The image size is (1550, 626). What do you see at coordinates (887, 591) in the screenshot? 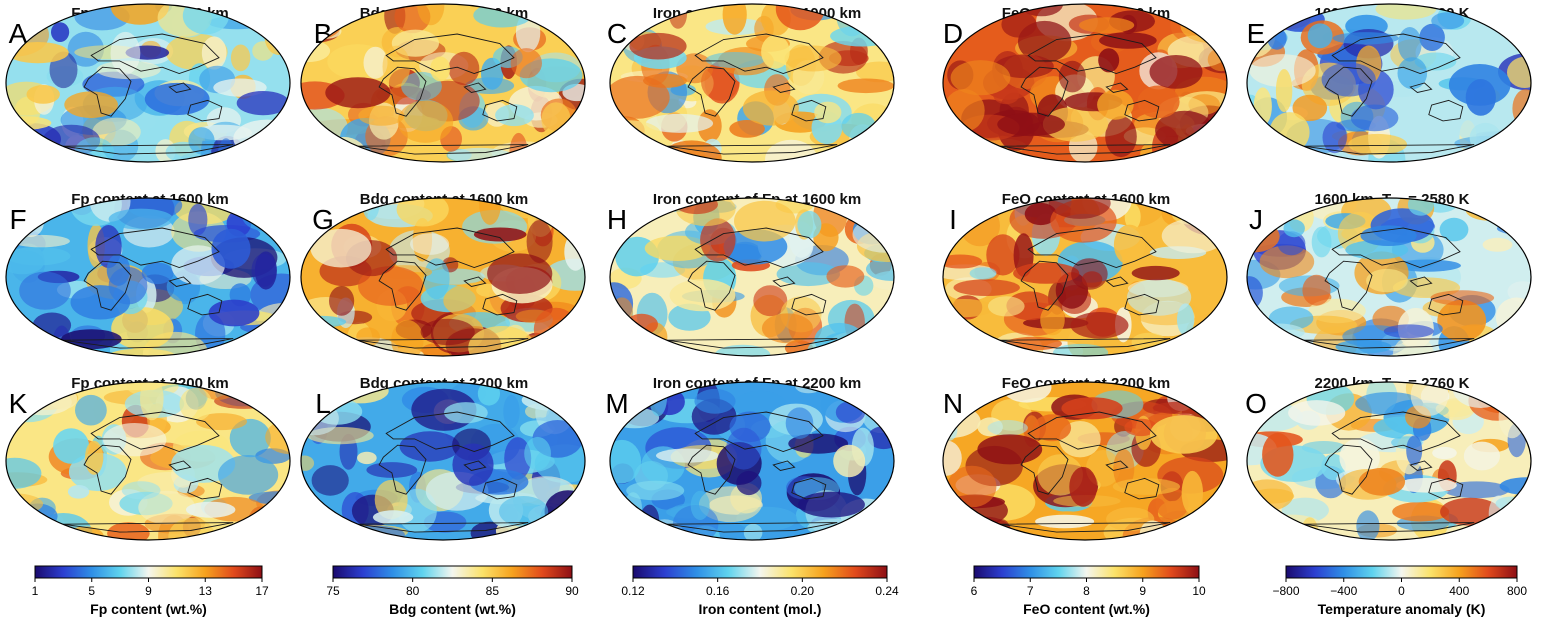
I see `colorbar-tick-label: 0.24` at bounding box center [887, 591].